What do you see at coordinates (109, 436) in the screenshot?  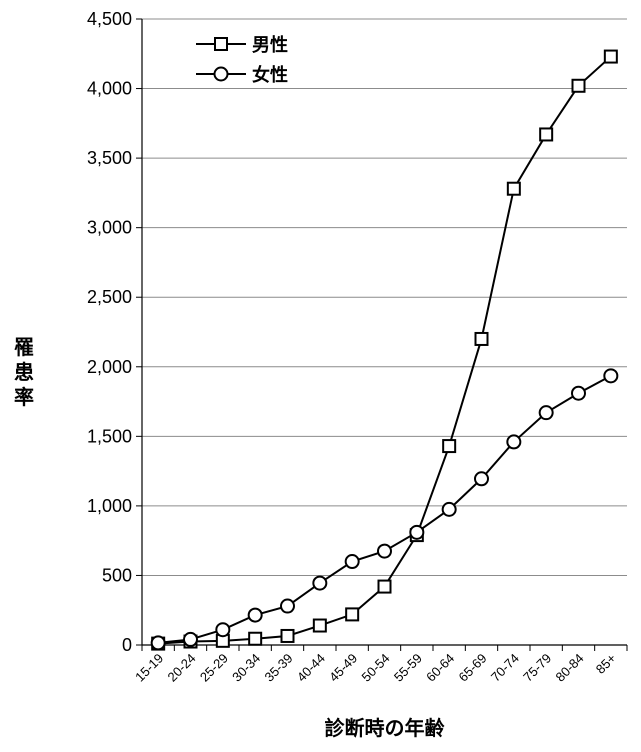 I see `y-tick-label: 1,500` at bounding box center [109, 436].